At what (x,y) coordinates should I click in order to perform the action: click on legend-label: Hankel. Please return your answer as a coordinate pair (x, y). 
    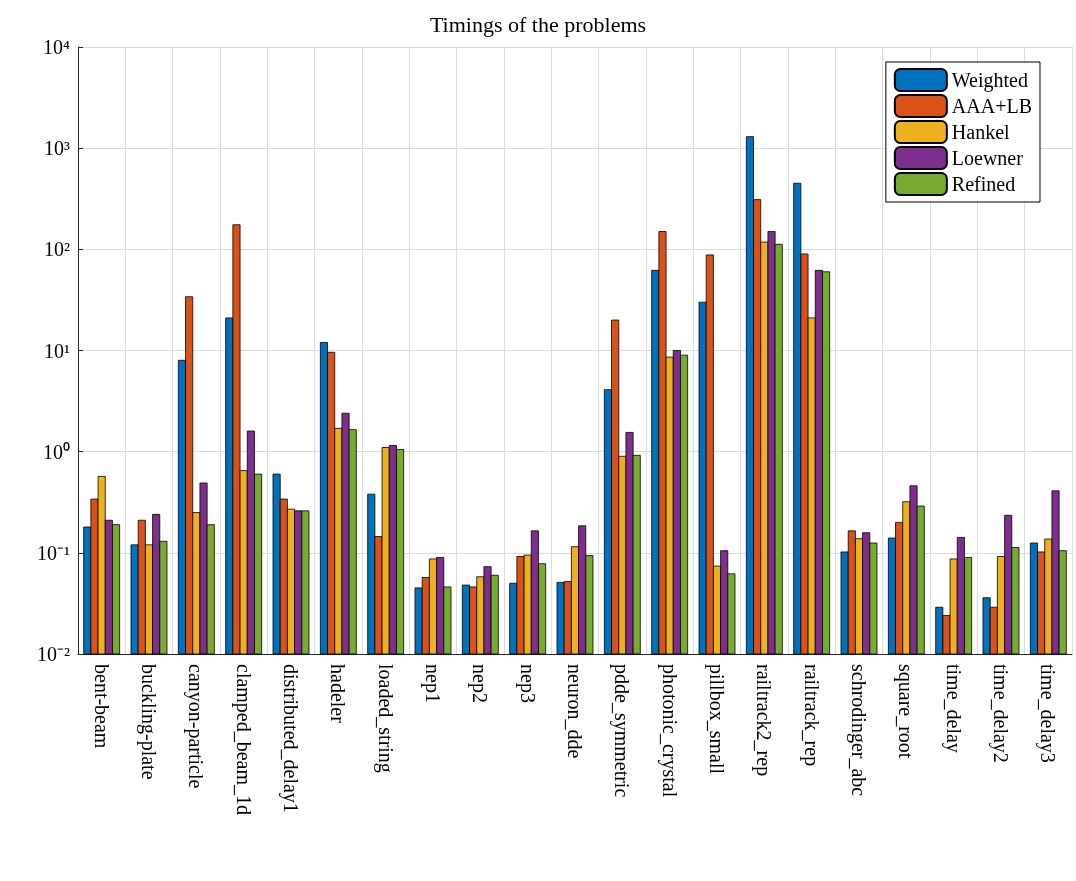
    Looking at the image, I should click on (981, 132).